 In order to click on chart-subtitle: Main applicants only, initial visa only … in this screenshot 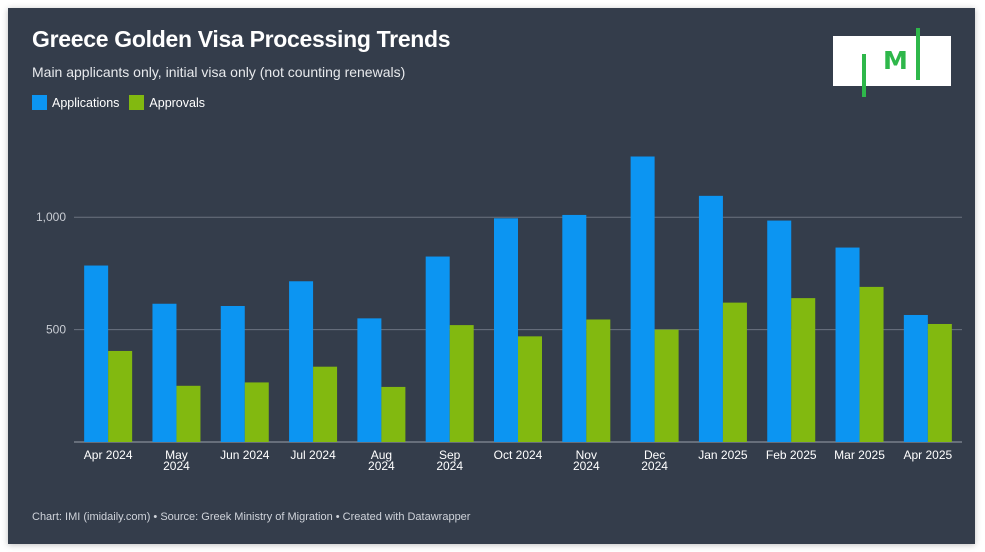, I will do `click(219, 72)`.